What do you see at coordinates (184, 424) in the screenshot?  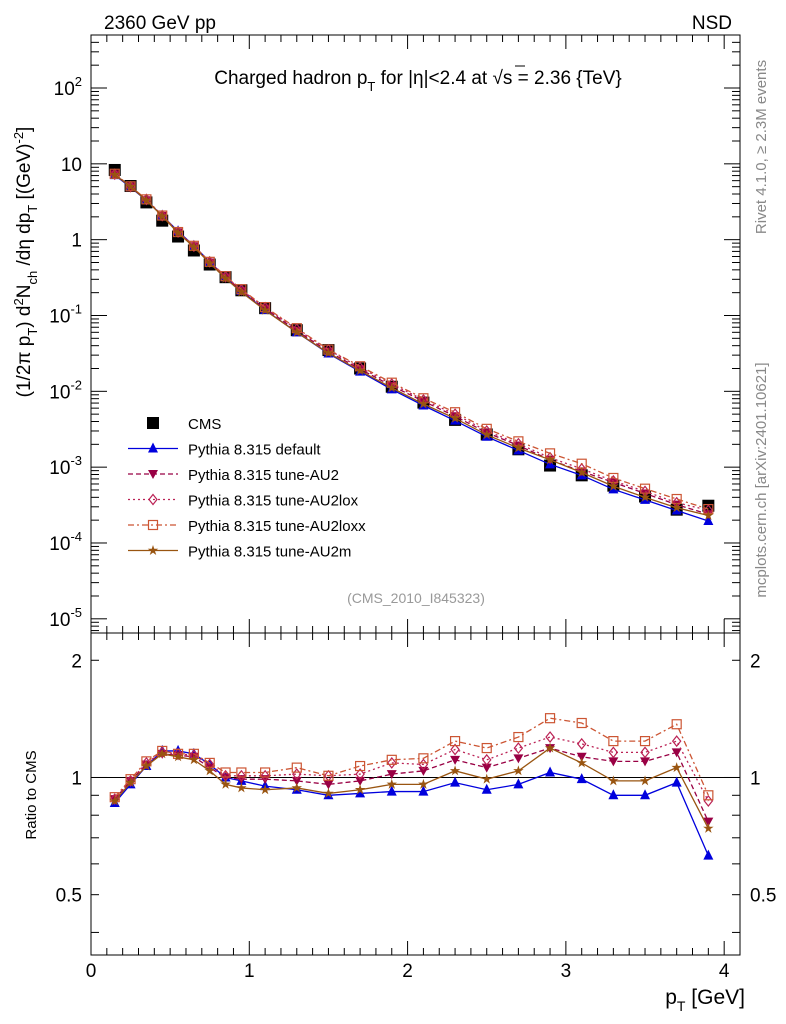 I see `legend-item-cms: CMS` at bounding box center [184, 424].